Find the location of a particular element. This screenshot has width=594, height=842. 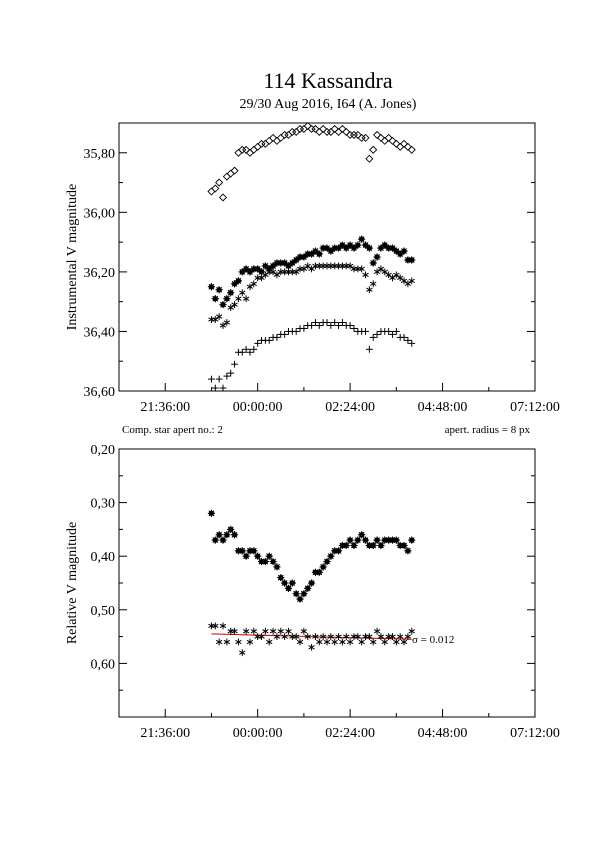

aperture-note: apert. radius = 8 px is located at coordinates (488, 430).